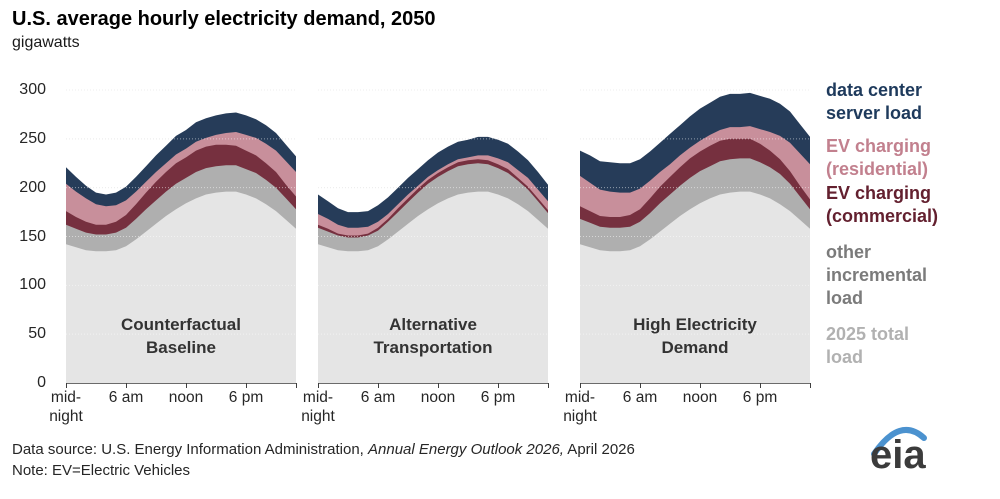 This screenshot has height=499, width=1000. What do you see at coordinates (879, 157) in the screenshot?
I see `legend-item-ev_residential: EV charging (residential)` at bounding box center [879, 157].